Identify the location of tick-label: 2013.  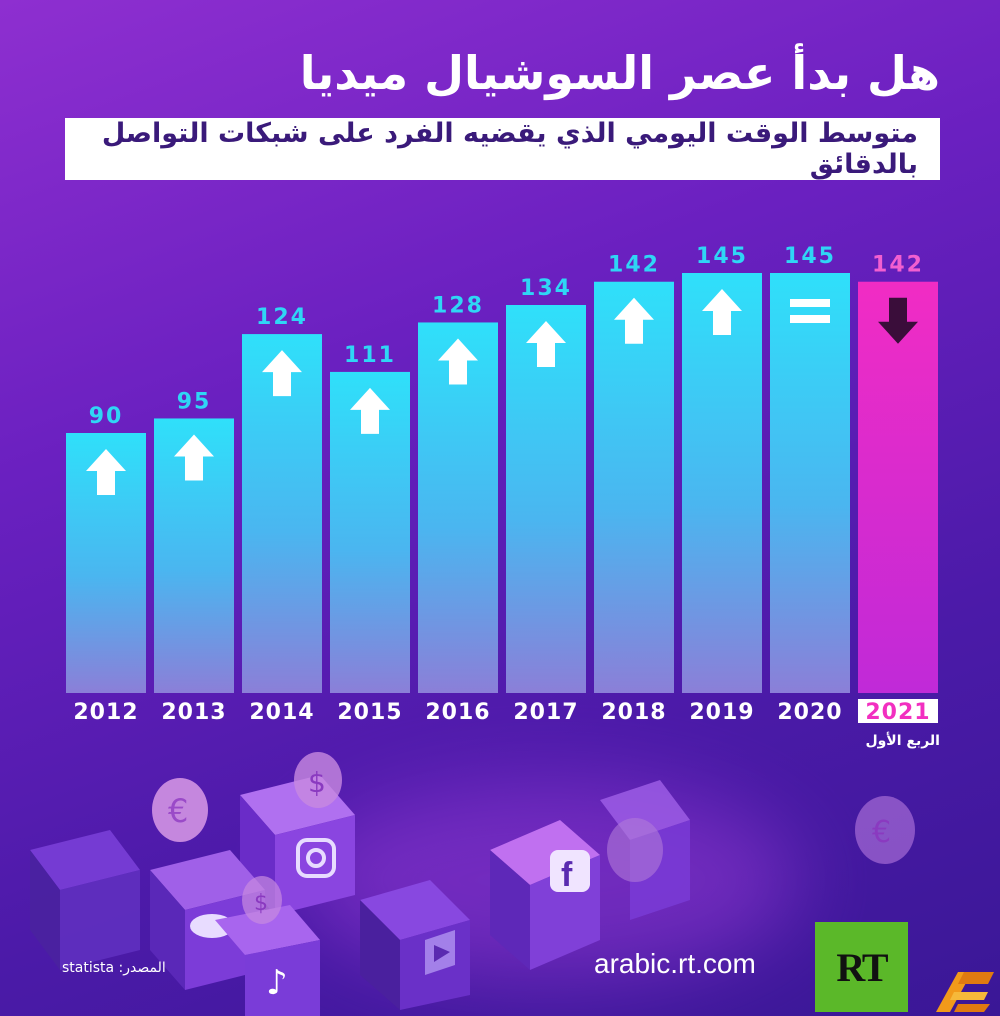
(193, 712).